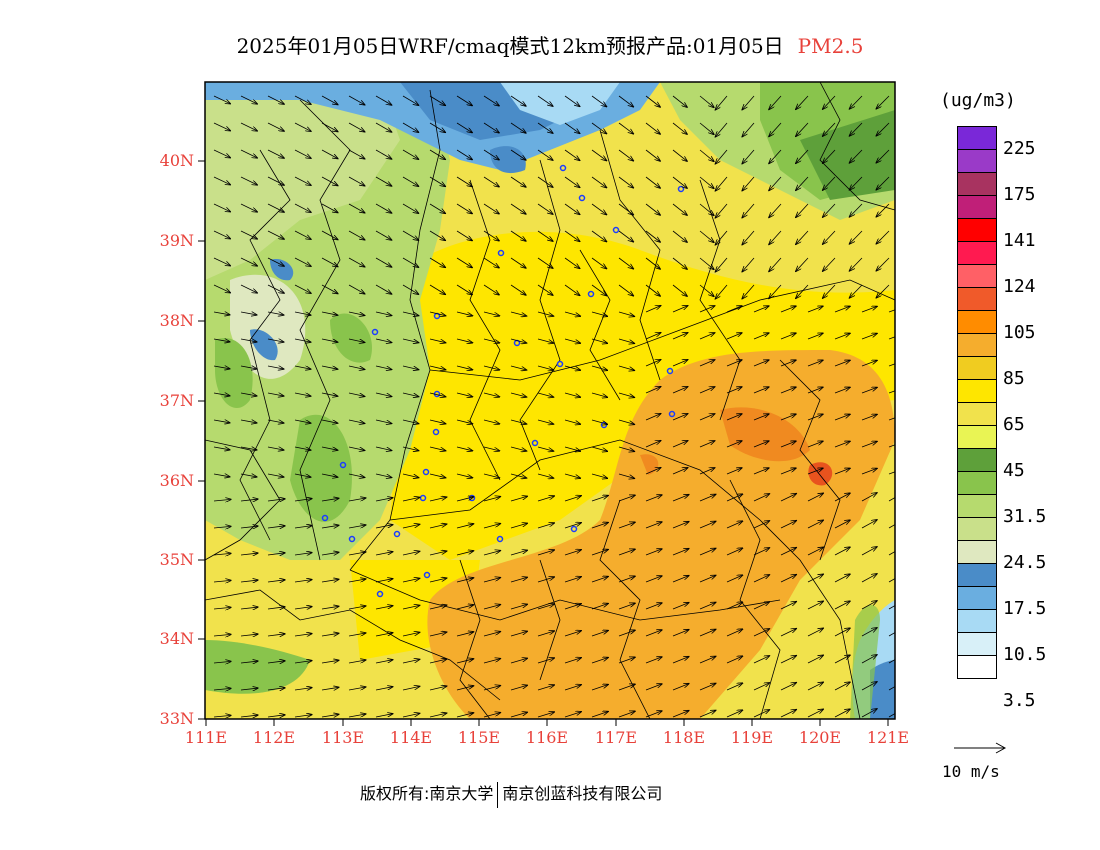 The width and height of the screenshot is (1100, 850). Describe the element at coordinates (176, 559) in the screenshot. I see `lat-label: 35N` at that location.